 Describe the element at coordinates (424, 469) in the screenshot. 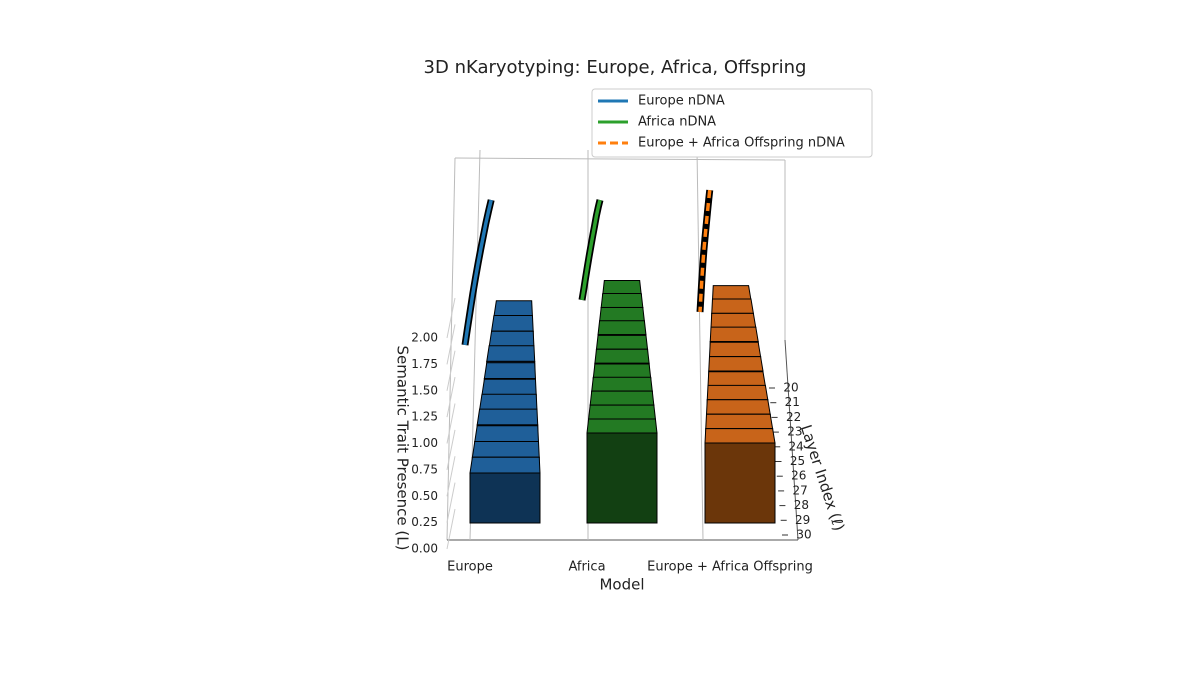

I see `z-tick-label: 0.75` at that location.